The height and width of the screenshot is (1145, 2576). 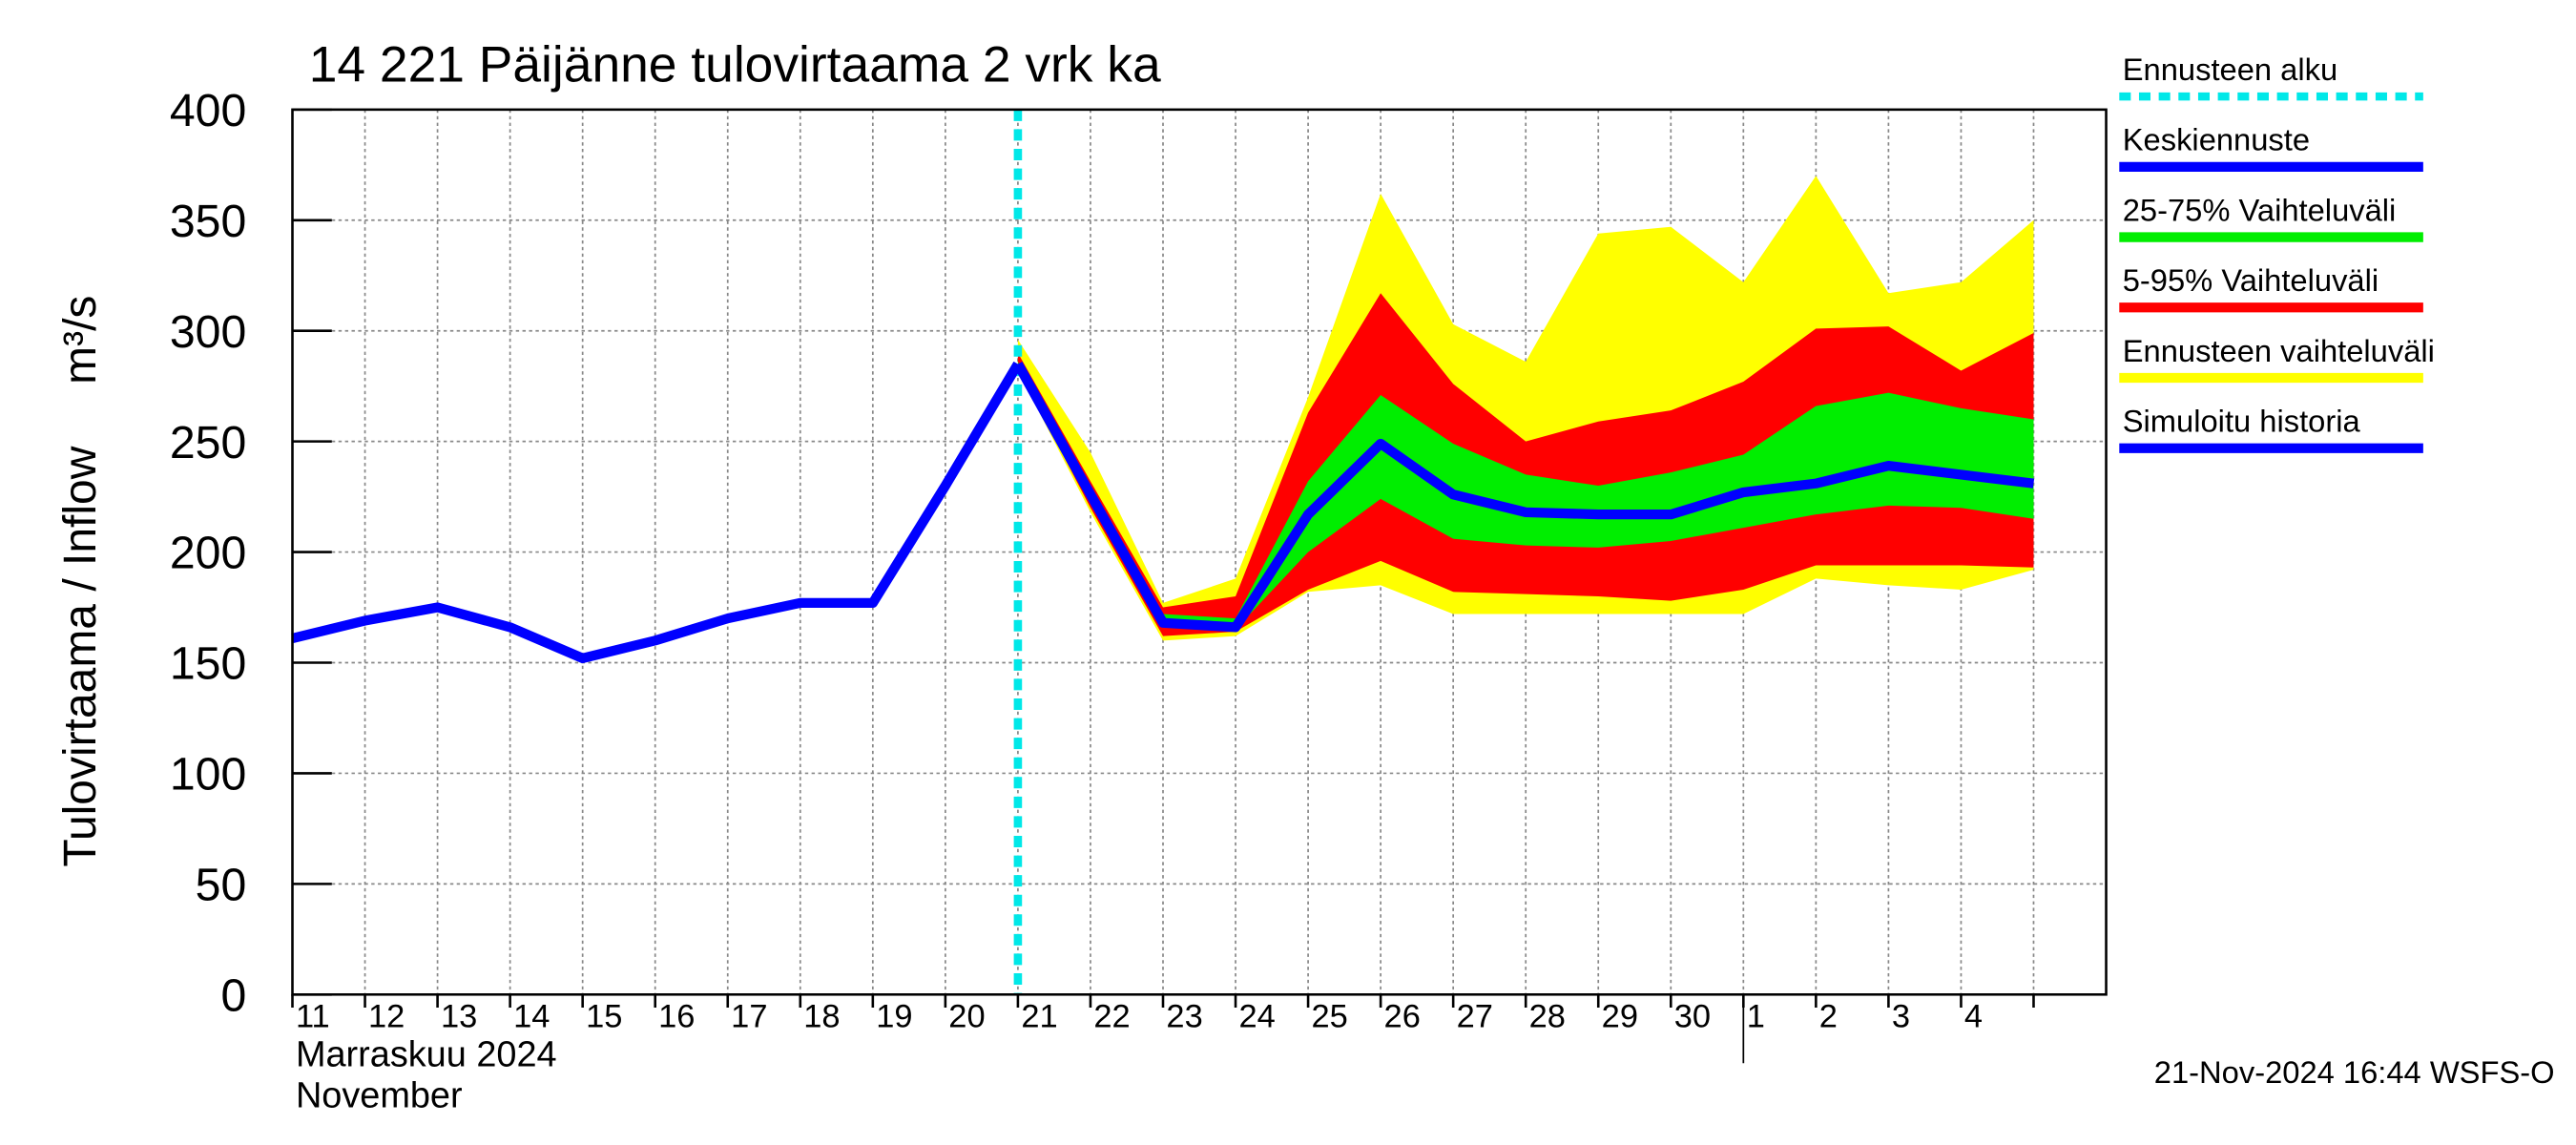 I want to click on y-tick-label: 50, so click(x=221, y=886).